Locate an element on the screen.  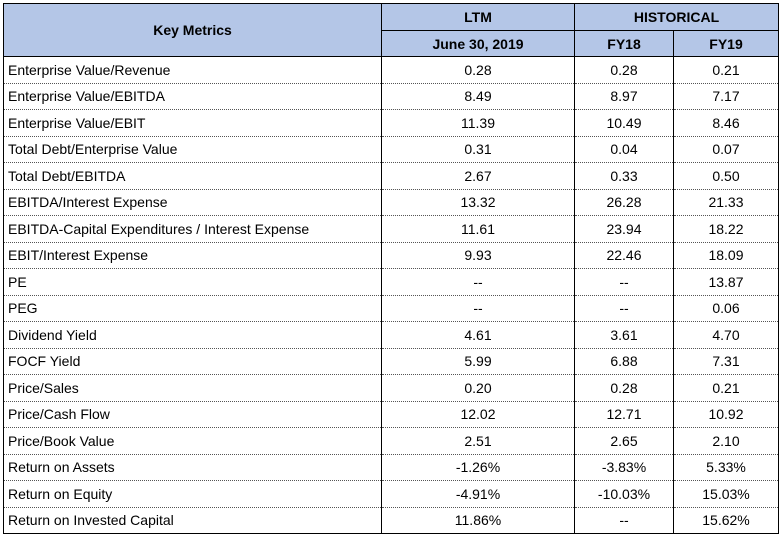
ltm-value-cell: 12.02 is located at coordinates (478, 414).